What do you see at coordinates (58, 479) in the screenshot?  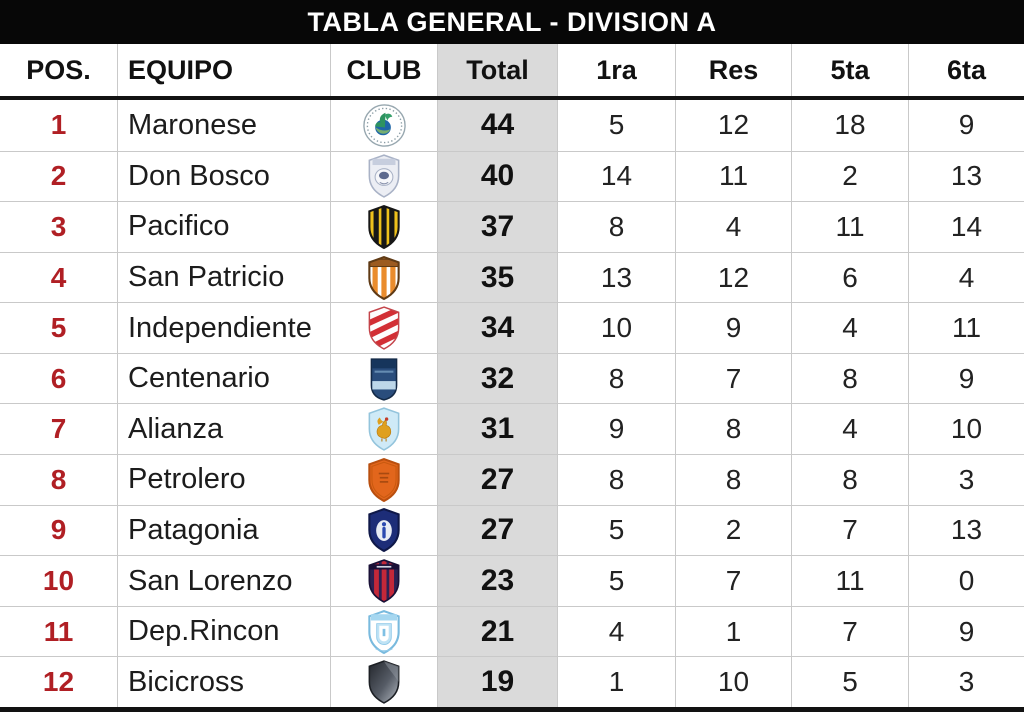 I see `position-cell: 8` at bounding box center [58, 479].